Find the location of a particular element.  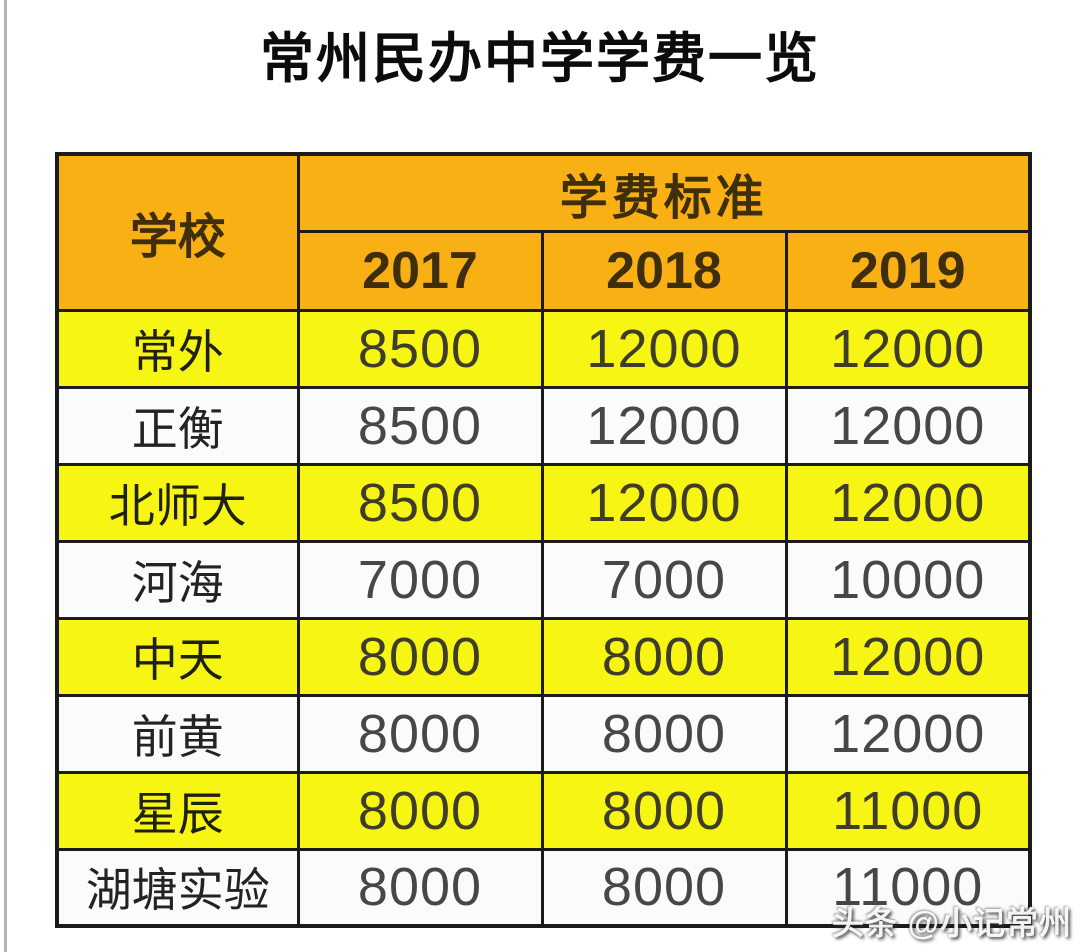

column-header-2019: 2019 is located at coordinates (908, 270).